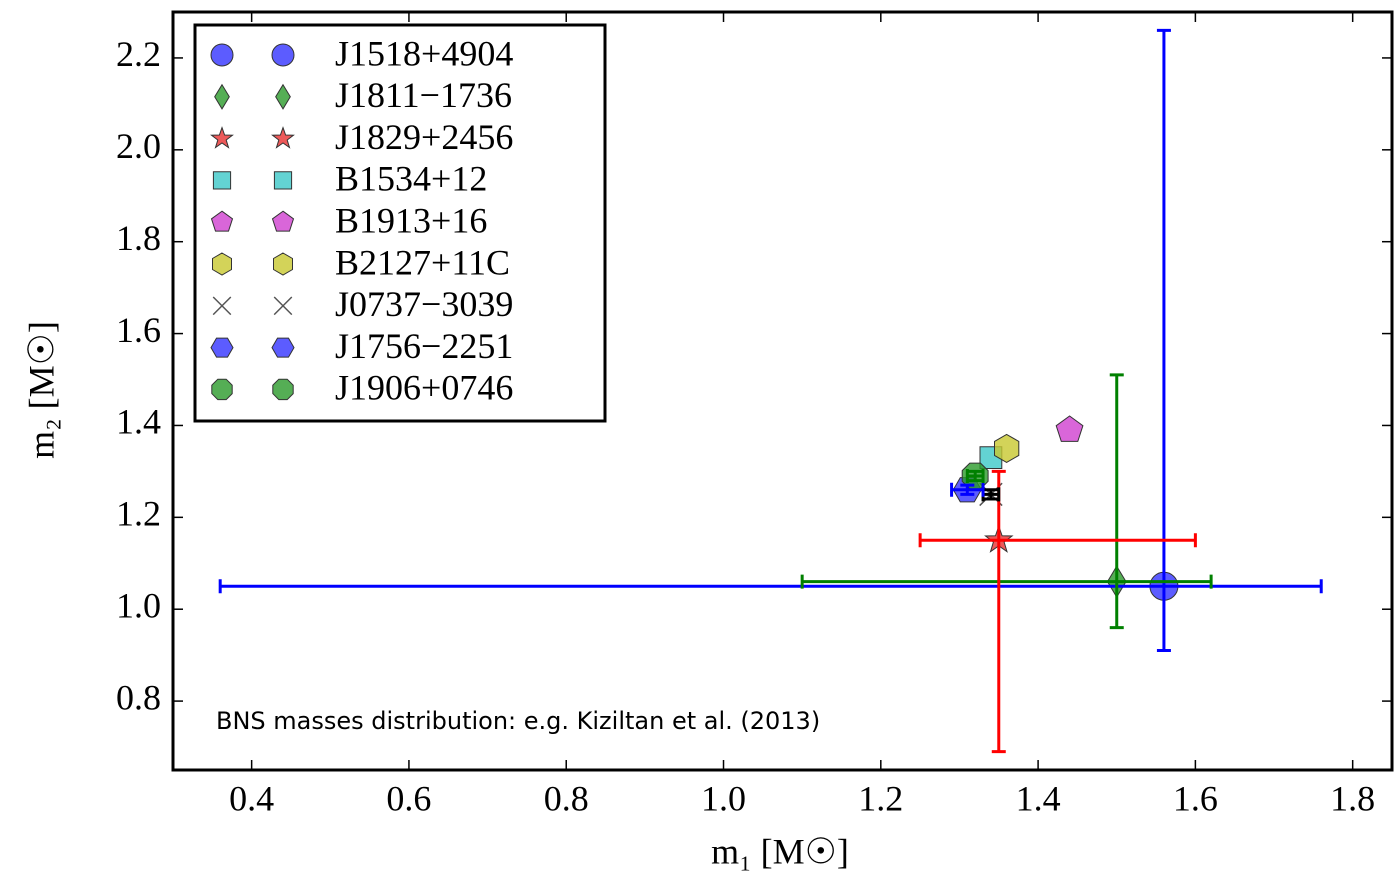 This screenshot has width=1394, height=879. What do you see at coordinates (424, 137) in the screenshot?
I see `legend-label: J1829+2456` at bounding box center [424, 137].